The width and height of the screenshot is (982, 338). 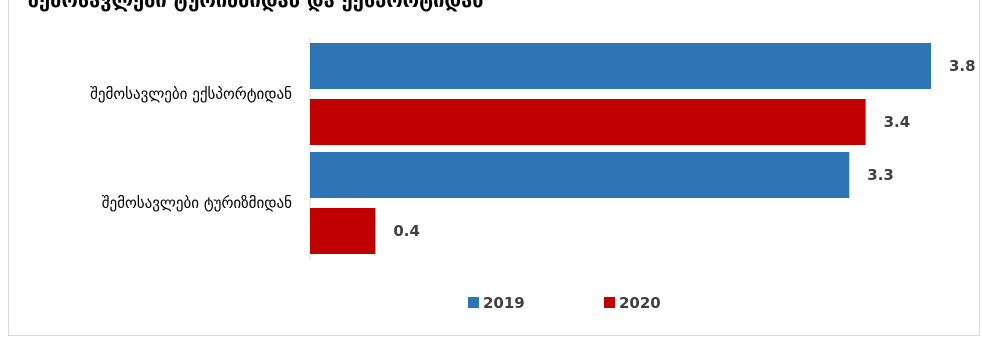 I want to click on legend-label-2019: 2019, so click(x=504, y=303).